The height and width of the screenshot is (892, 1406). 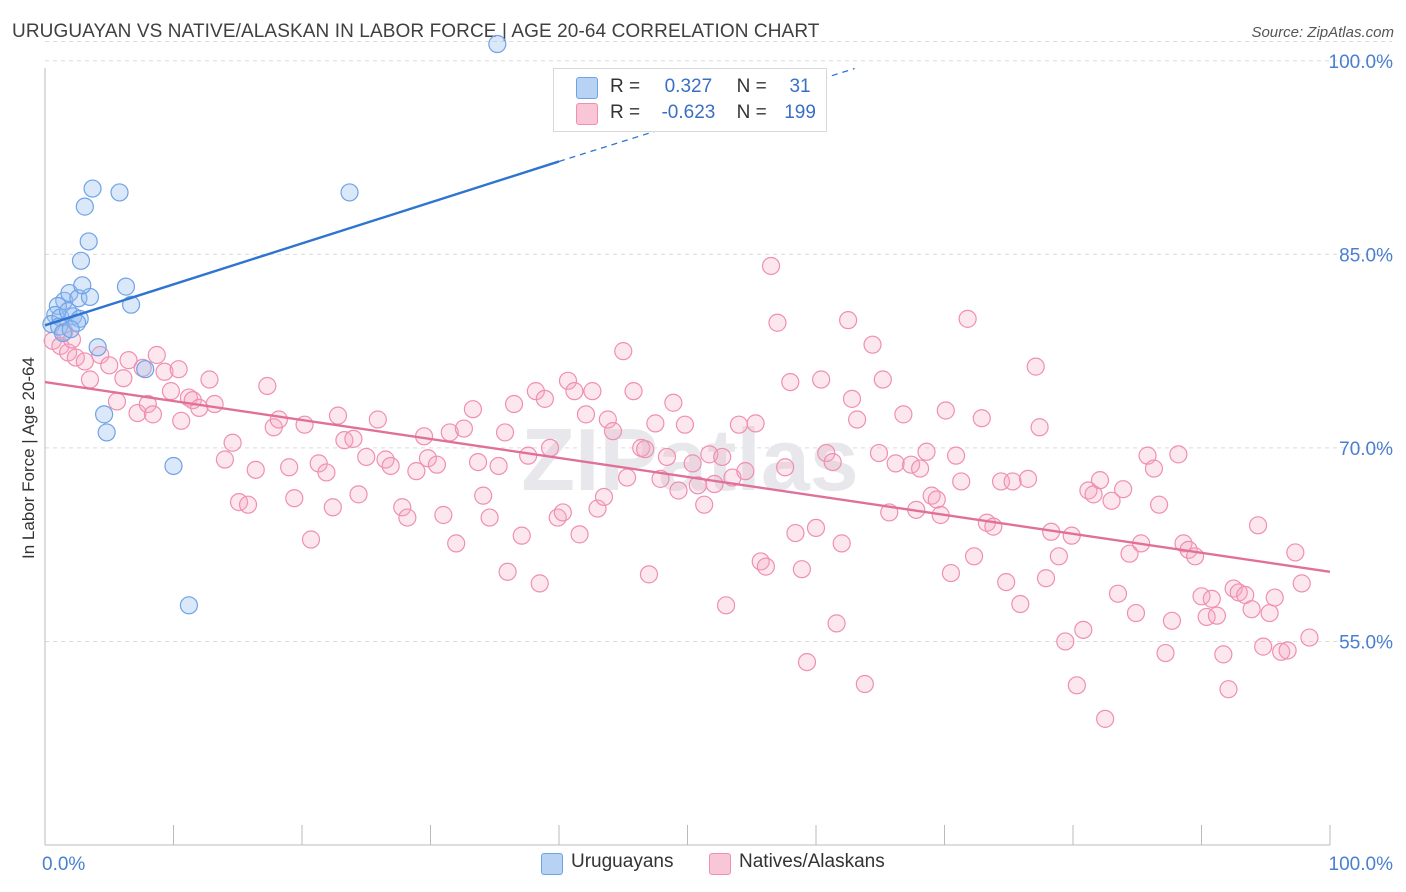 I want to click on legend-n-value: 31, so click(x=800, y=86).